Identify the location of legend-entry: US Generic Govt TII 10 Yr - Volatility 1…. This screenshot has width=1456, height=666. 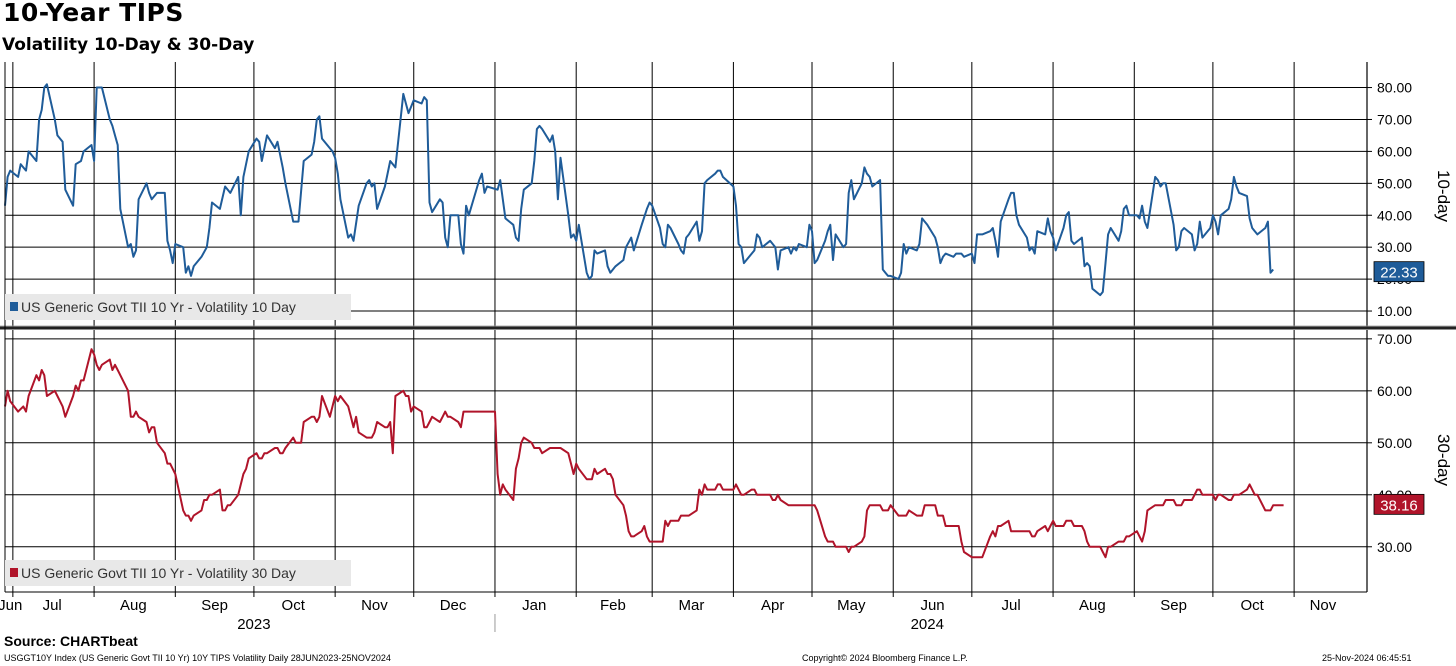
(158, 307).